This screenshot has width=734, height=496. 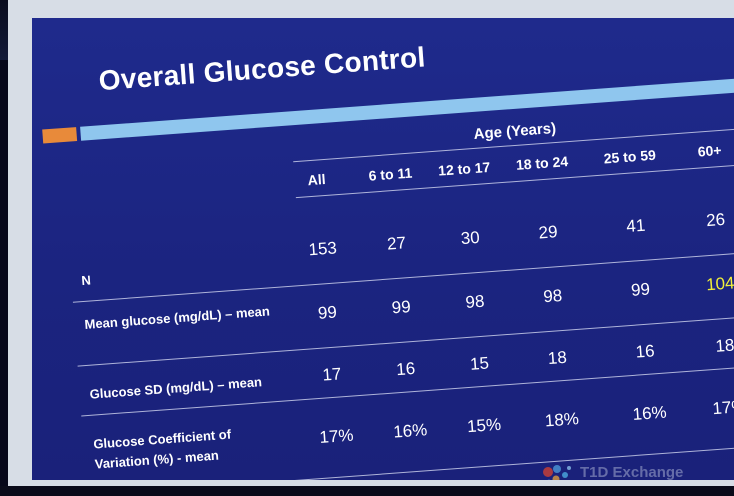 What do you see at coordinates (635, 226) in the screenshot?
I see `cell-n-25-to-59: 41` at bounding box center [635, 226].